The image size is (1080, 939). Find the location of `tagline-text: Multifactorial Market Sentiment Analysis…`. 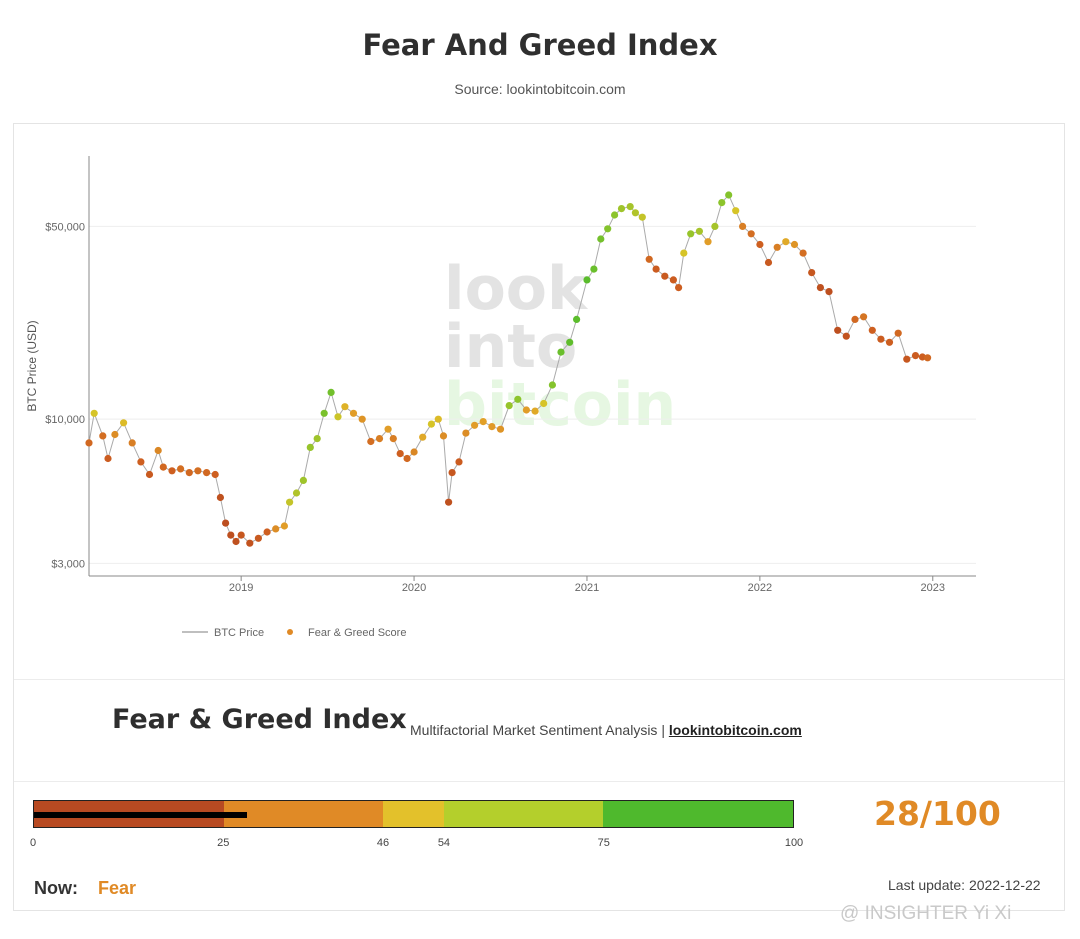

tagline-text: Multifactorial Market Sentiment Analysis… is located at coordinates (539, 730).